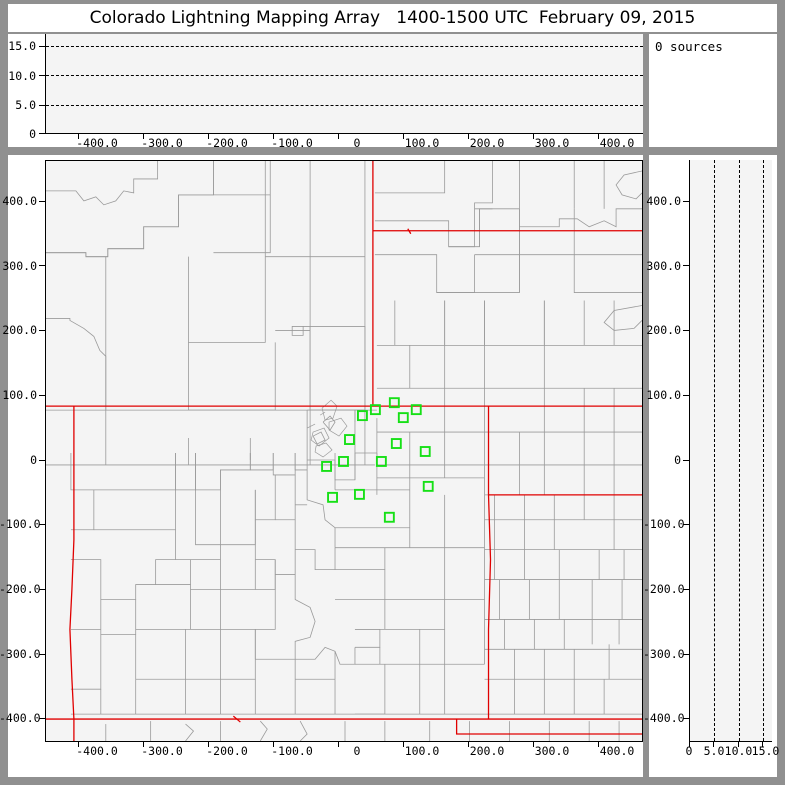 The height and width of the screenshot is (785, 785). Describe the element at coordinates (19, 201) in the screenshot. I see `map-ylabel-400: 400.0` at that location.